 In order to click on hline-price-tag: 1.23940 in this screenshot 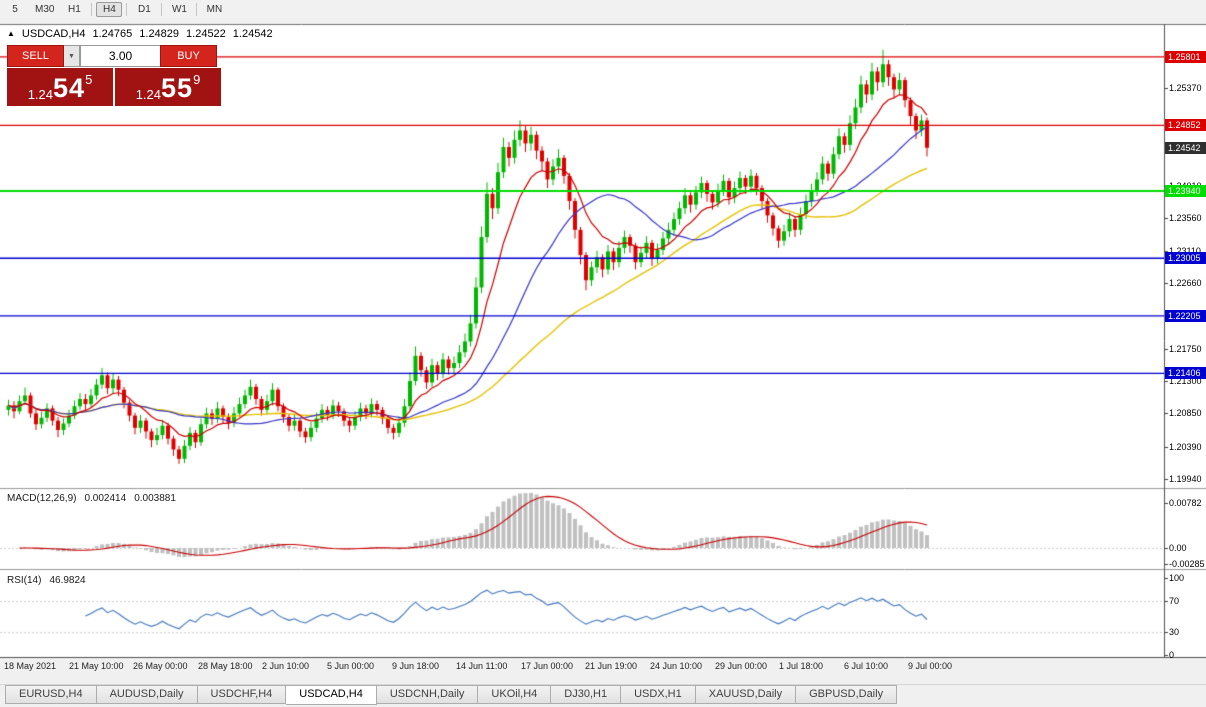, I will do `click(1185, 191)`.